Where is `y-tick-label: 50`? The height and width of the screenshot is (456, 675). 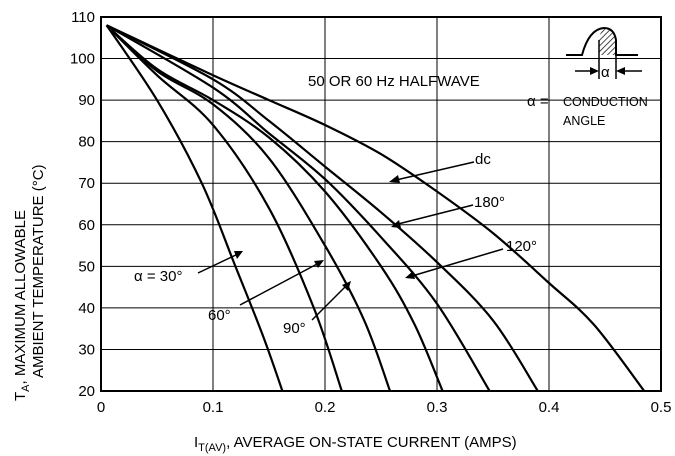
y-tick-label: 50 is located at coordinates (86, 266).